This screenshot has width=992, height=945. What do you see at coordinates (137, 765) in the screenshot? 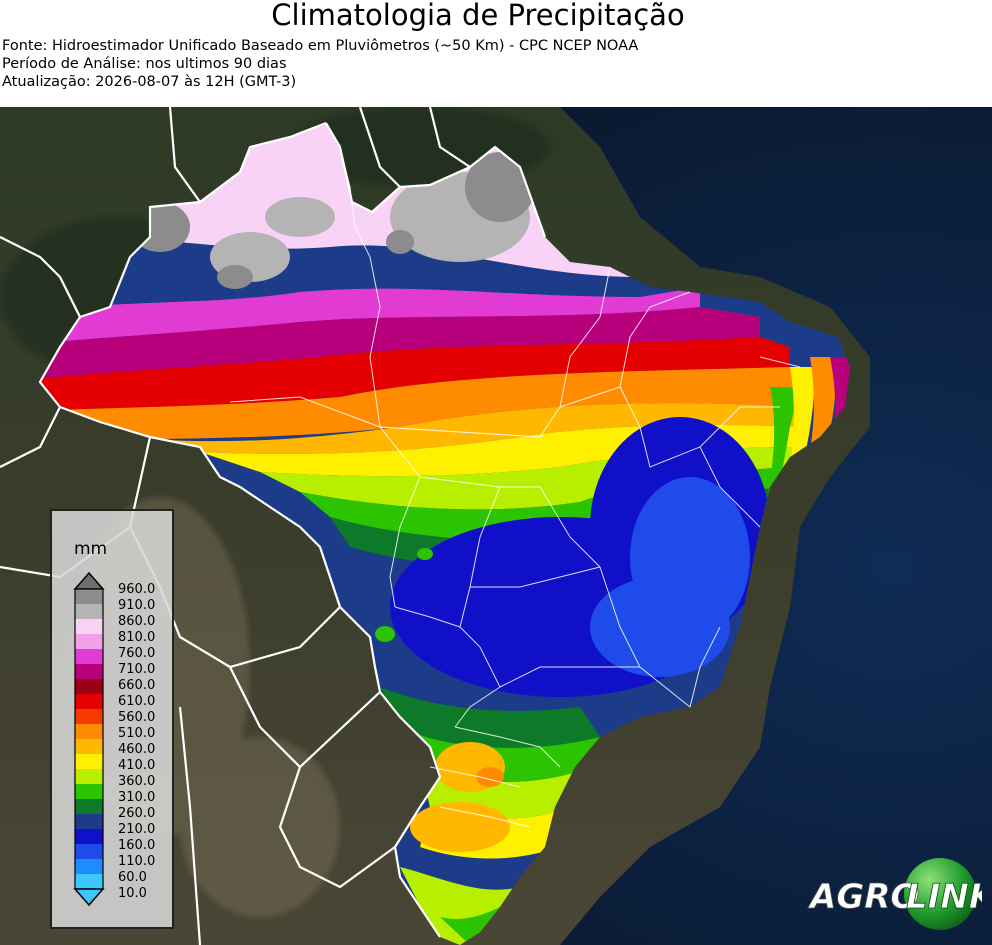
I see `legend-tick-label: 410.0` at bounding box center [137, 765].